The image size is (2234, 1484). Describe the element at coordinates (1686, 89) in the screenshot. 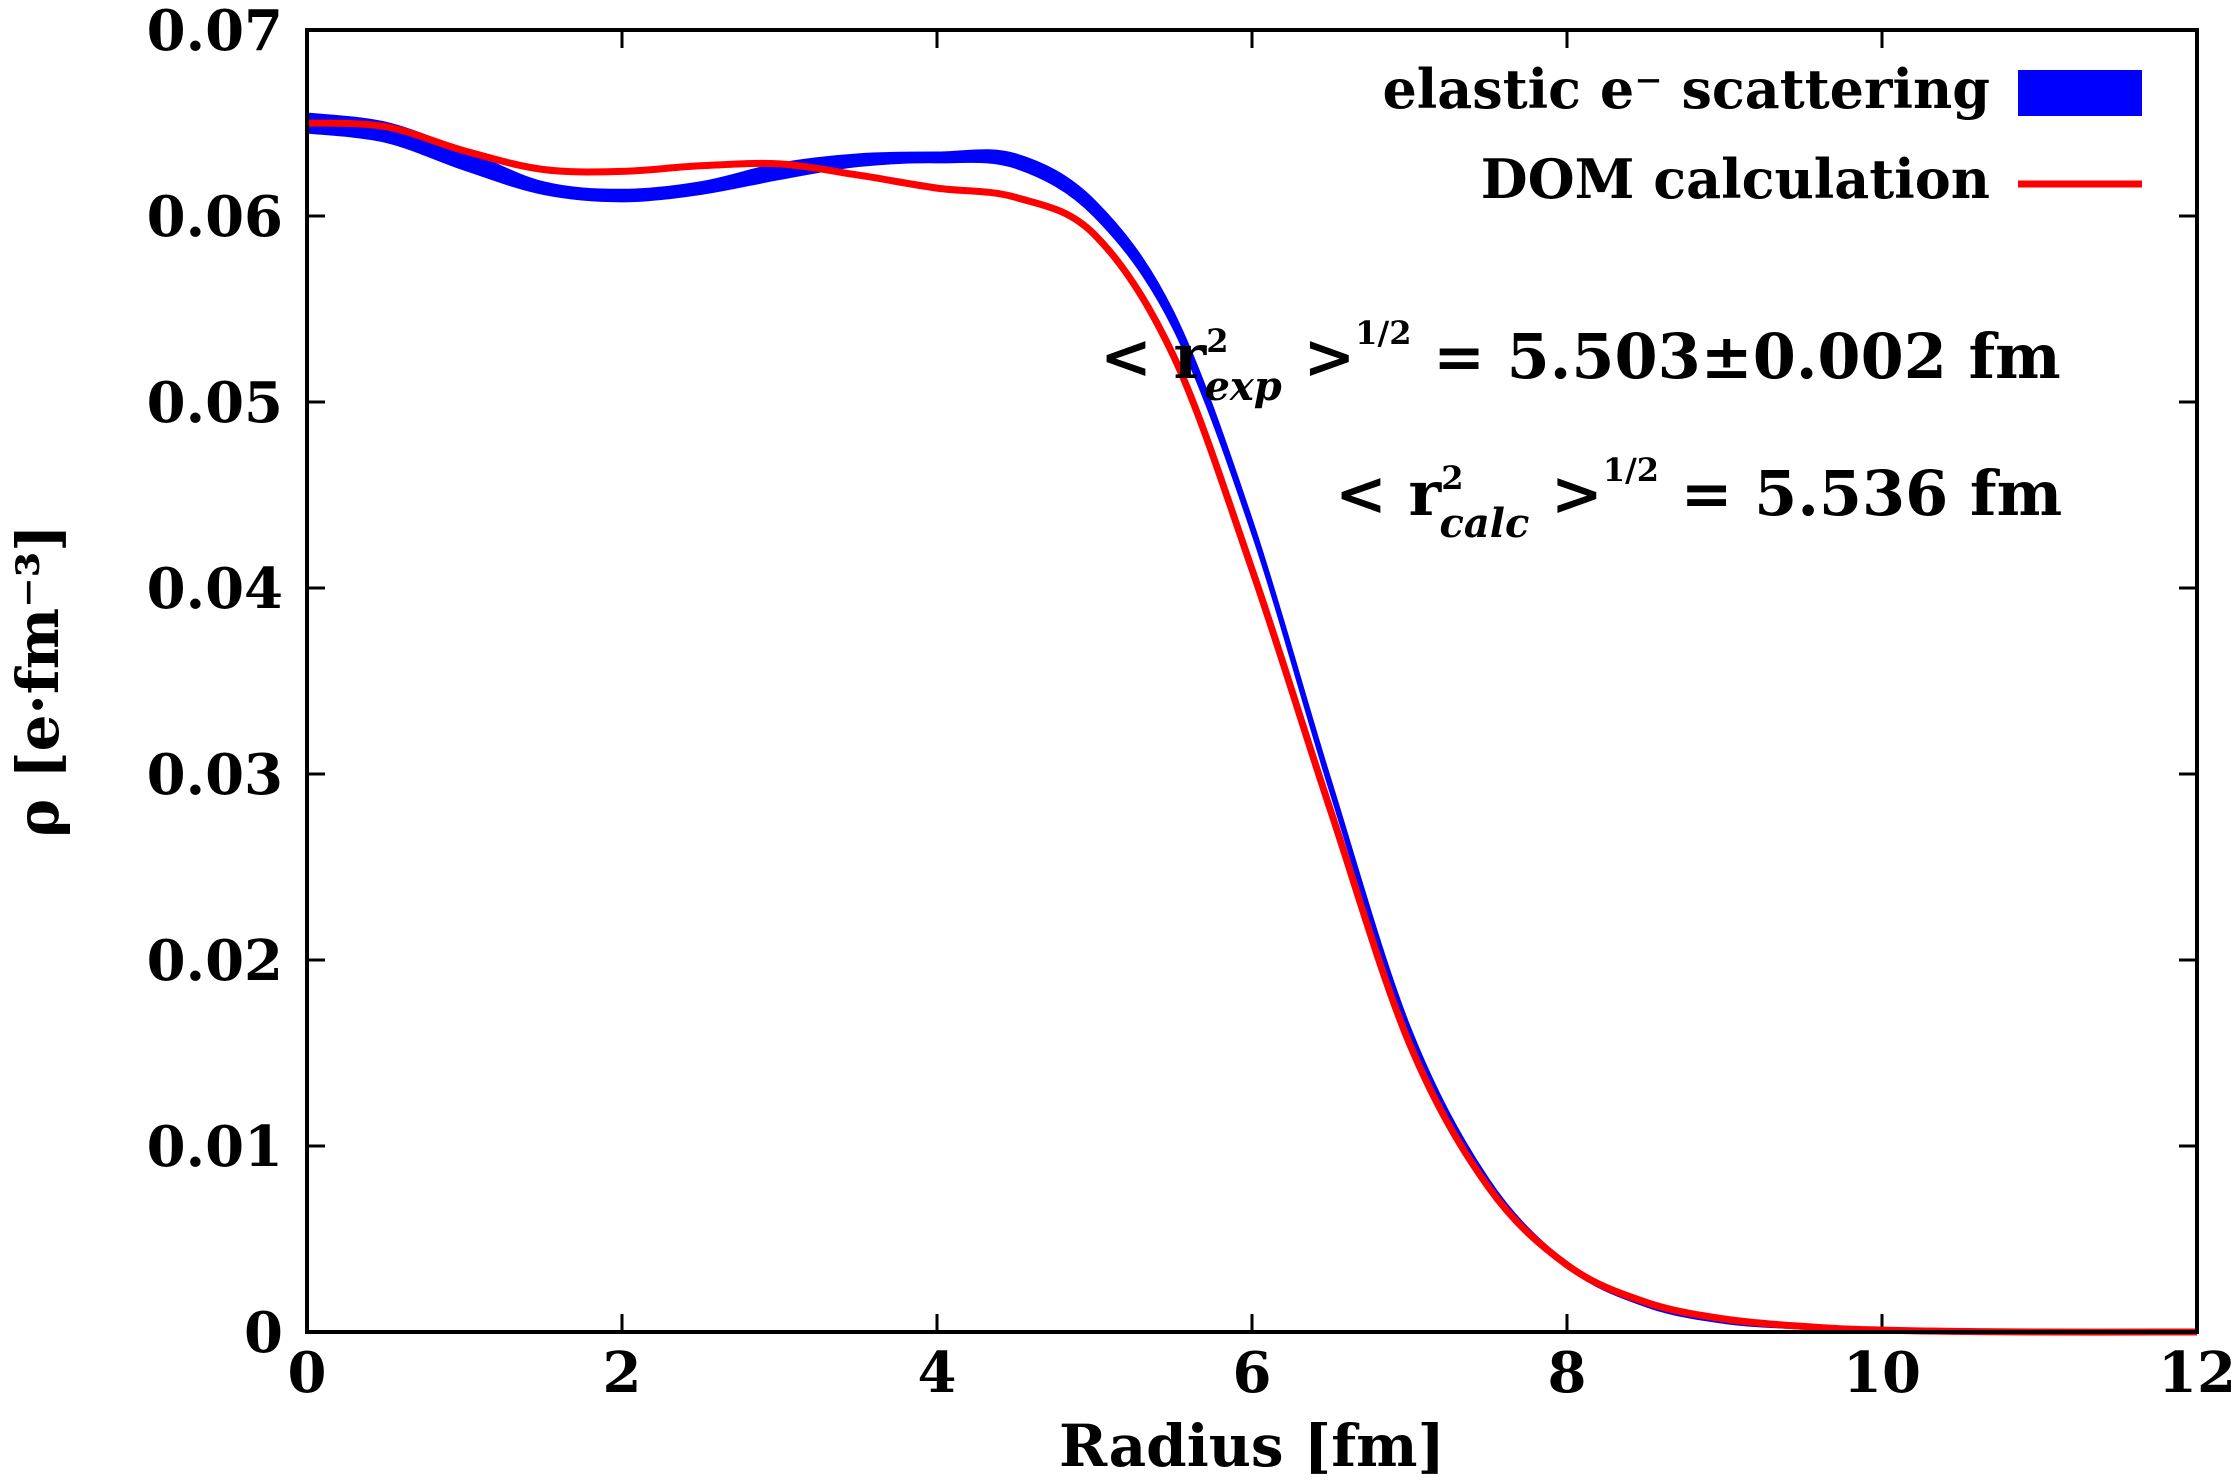

I see `legend-label-scattering: elastic e⁻ scattering` at that location.